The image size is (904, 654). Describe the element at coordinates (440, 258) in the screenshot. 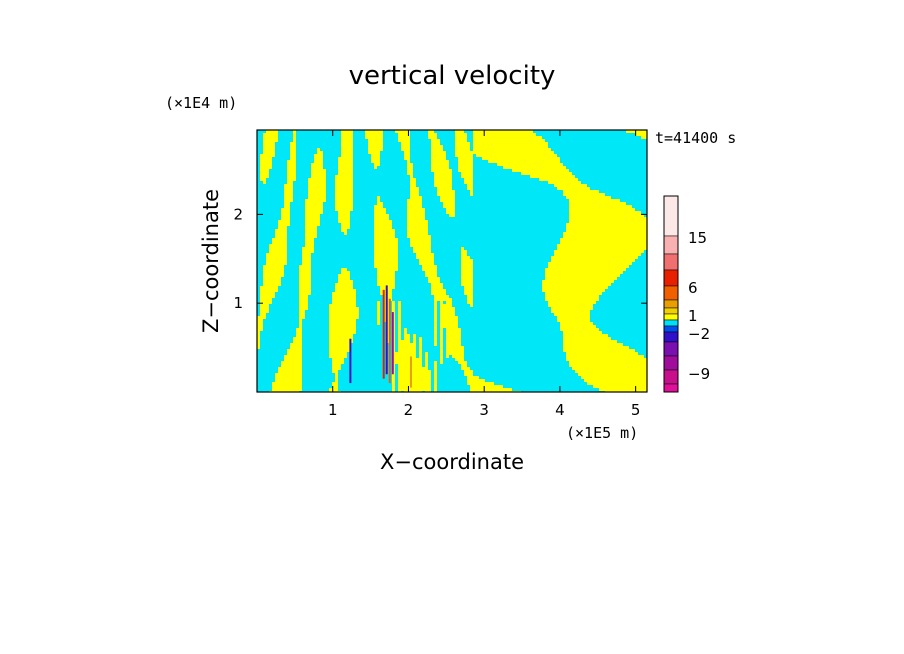

I see `y-axis: 12` at that location.